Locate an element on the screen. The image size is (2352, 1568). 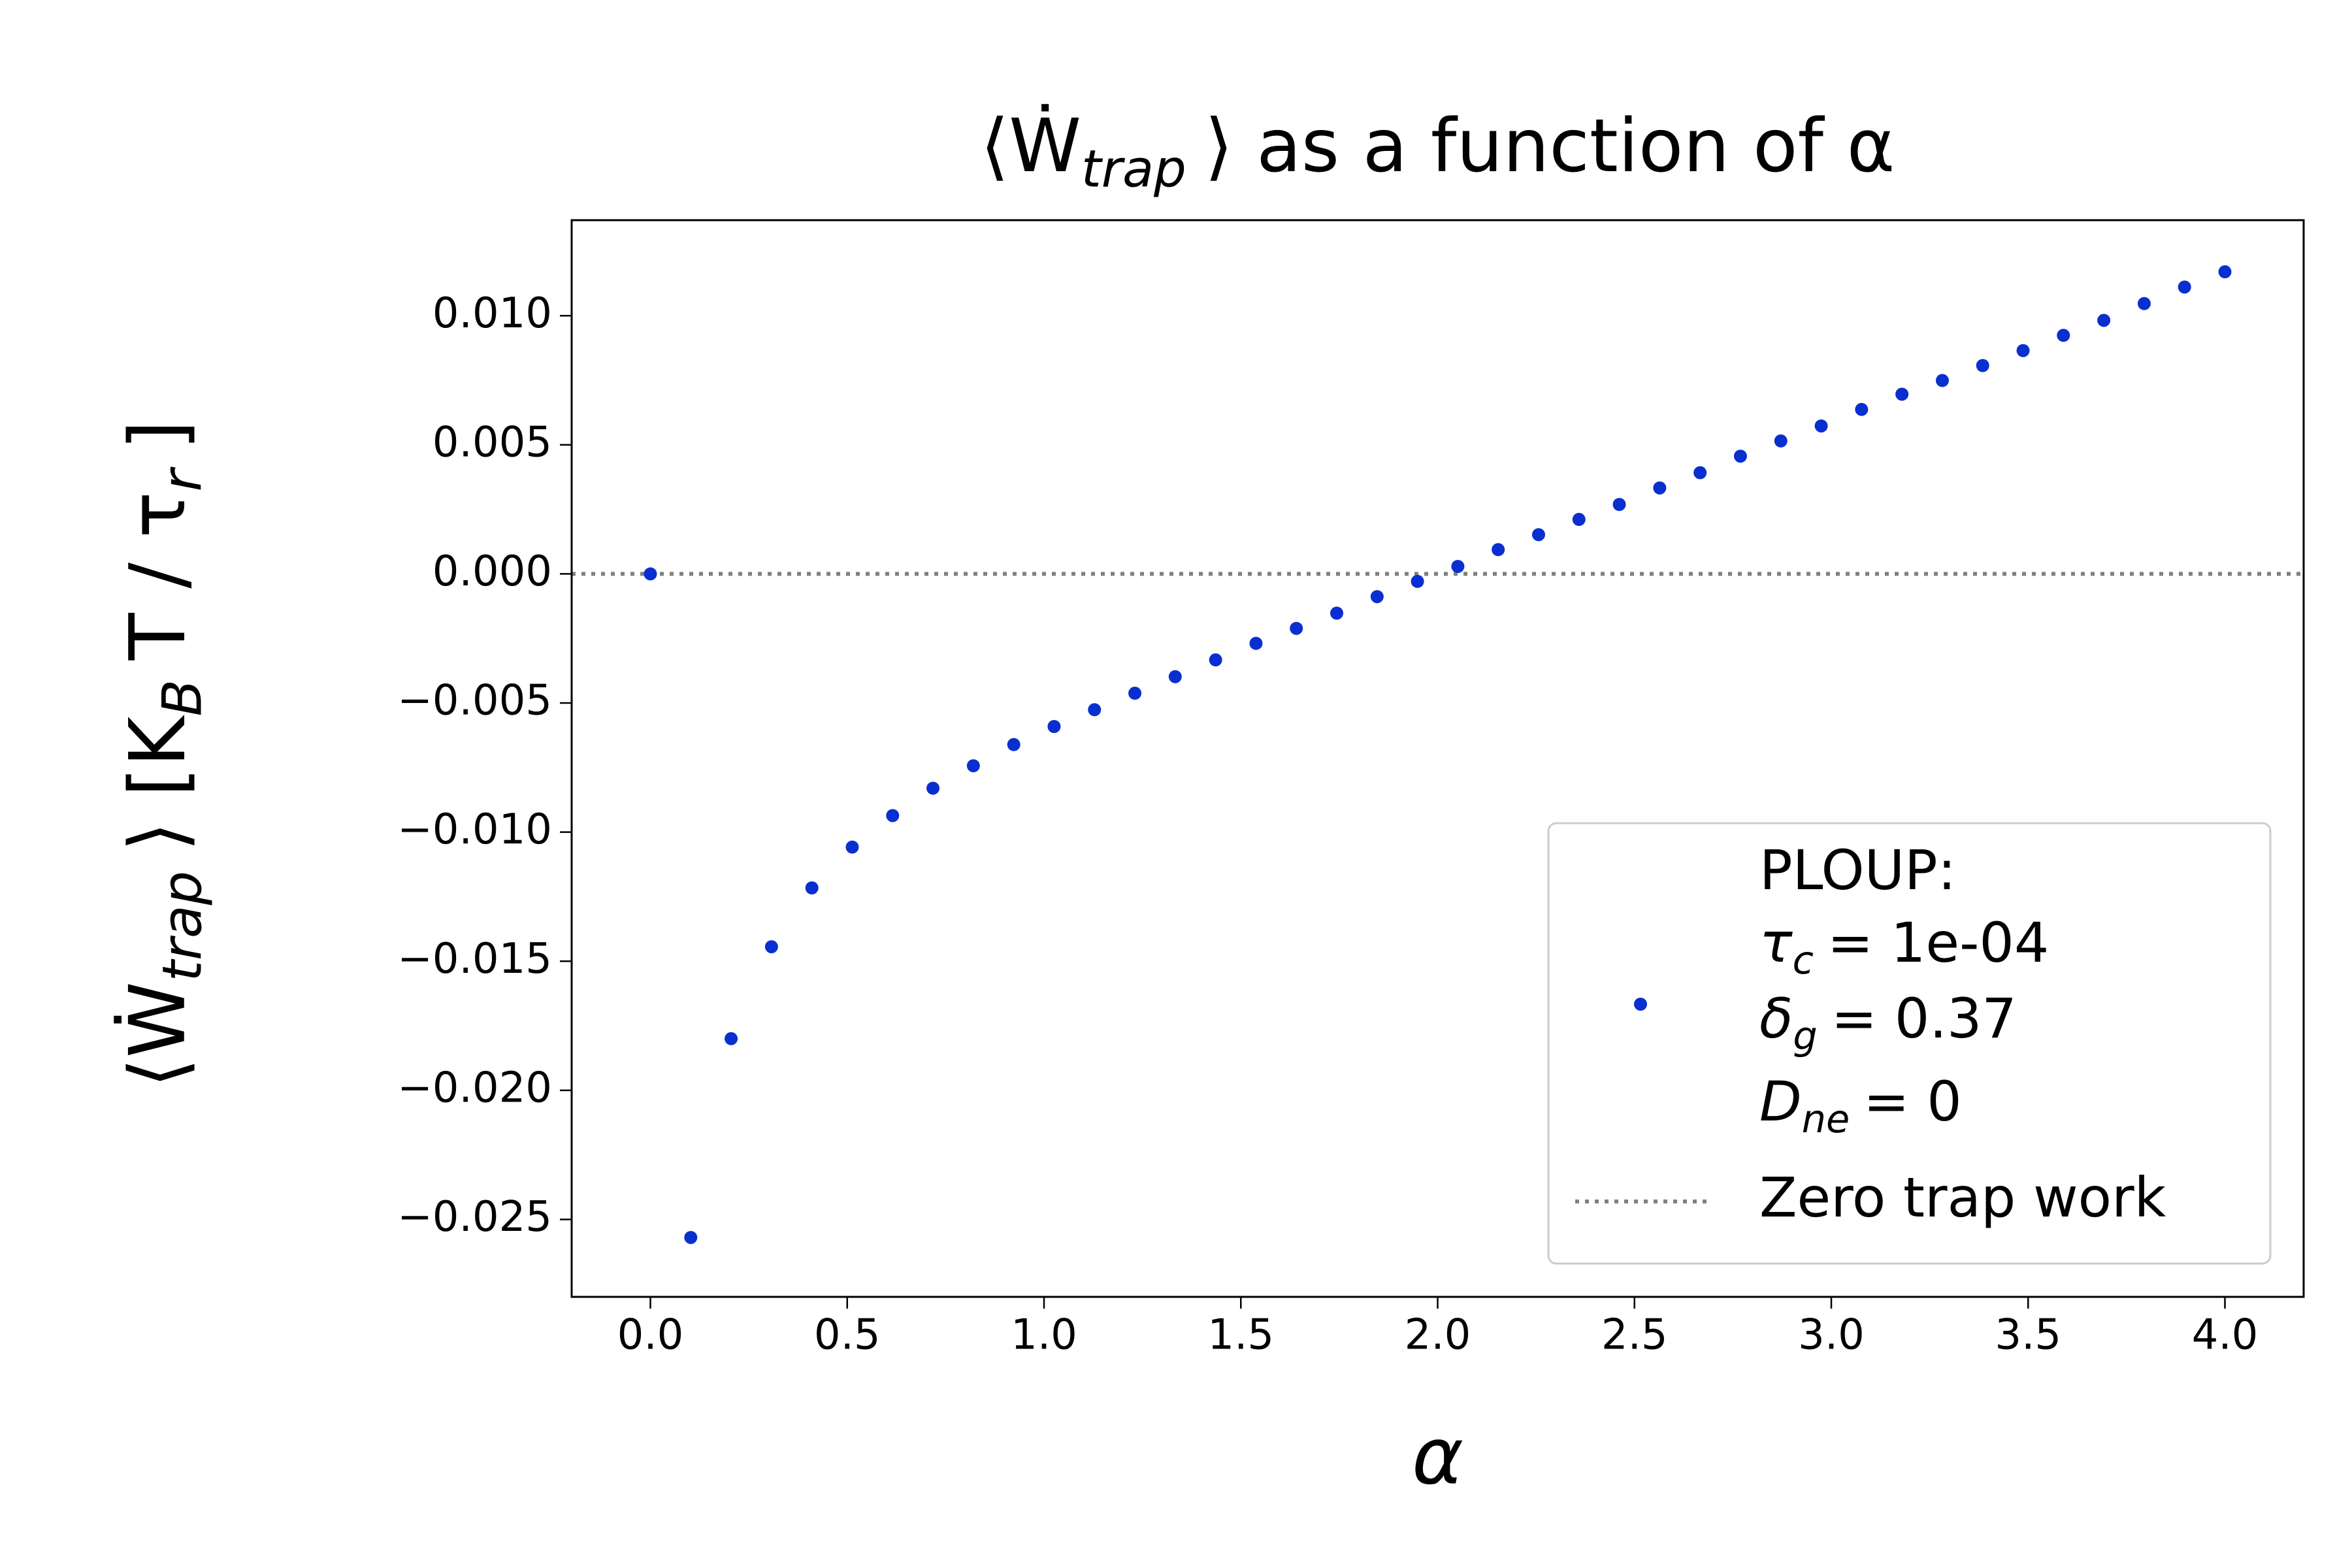
legend-label-part: = 1e-04 is located at coordinates (1938, 943).